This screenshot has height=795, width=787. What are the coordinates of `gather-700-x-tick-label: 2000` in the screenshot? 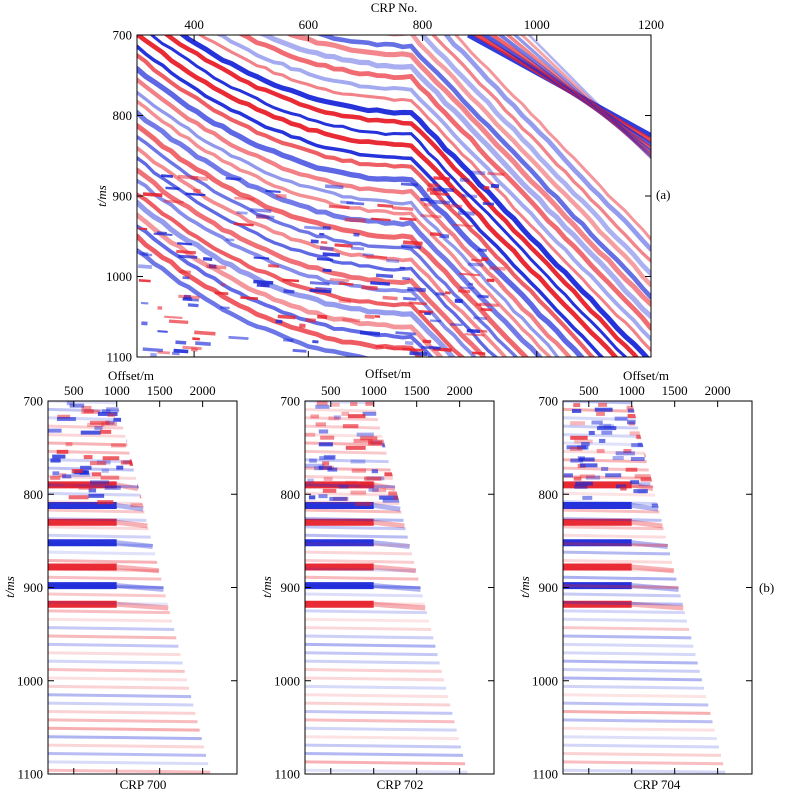 It's located at (203, 390).